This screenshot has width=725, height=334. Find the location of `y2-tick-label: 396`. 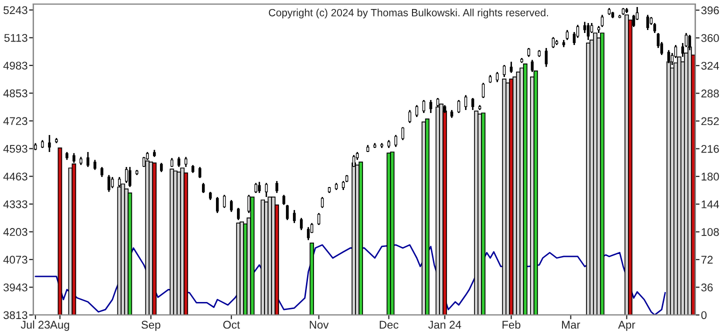

y2-tick-label: 396 is located at coordinates (710, 10).